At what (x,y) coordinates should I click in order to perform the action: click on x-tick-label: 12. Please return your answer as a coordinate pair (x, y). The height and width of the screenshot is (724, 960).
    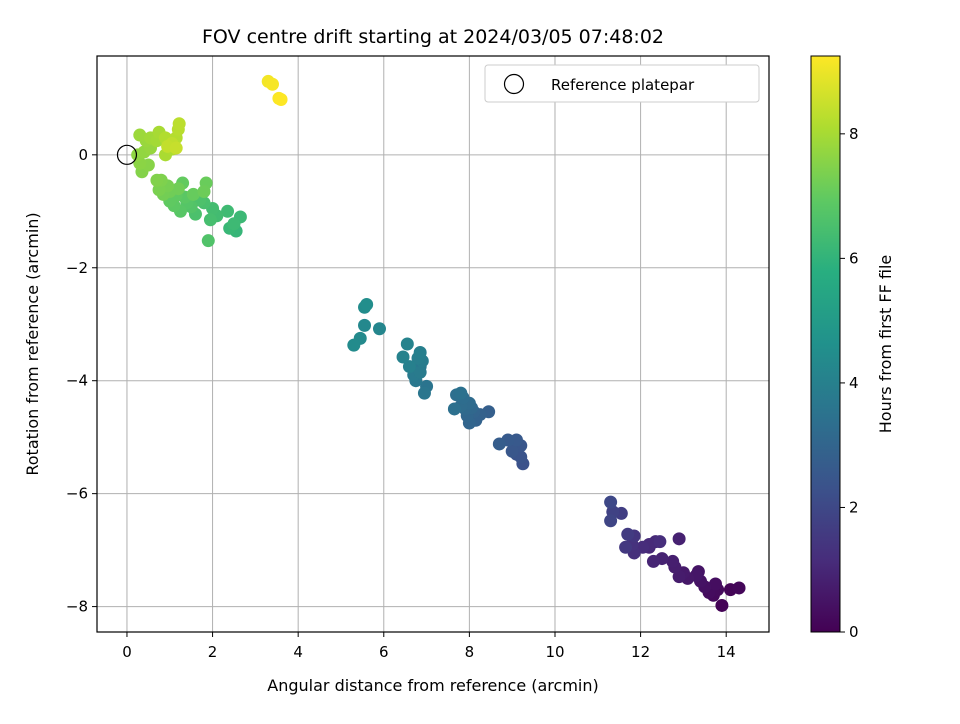
    Looking at the image, I should click on (640, 652).